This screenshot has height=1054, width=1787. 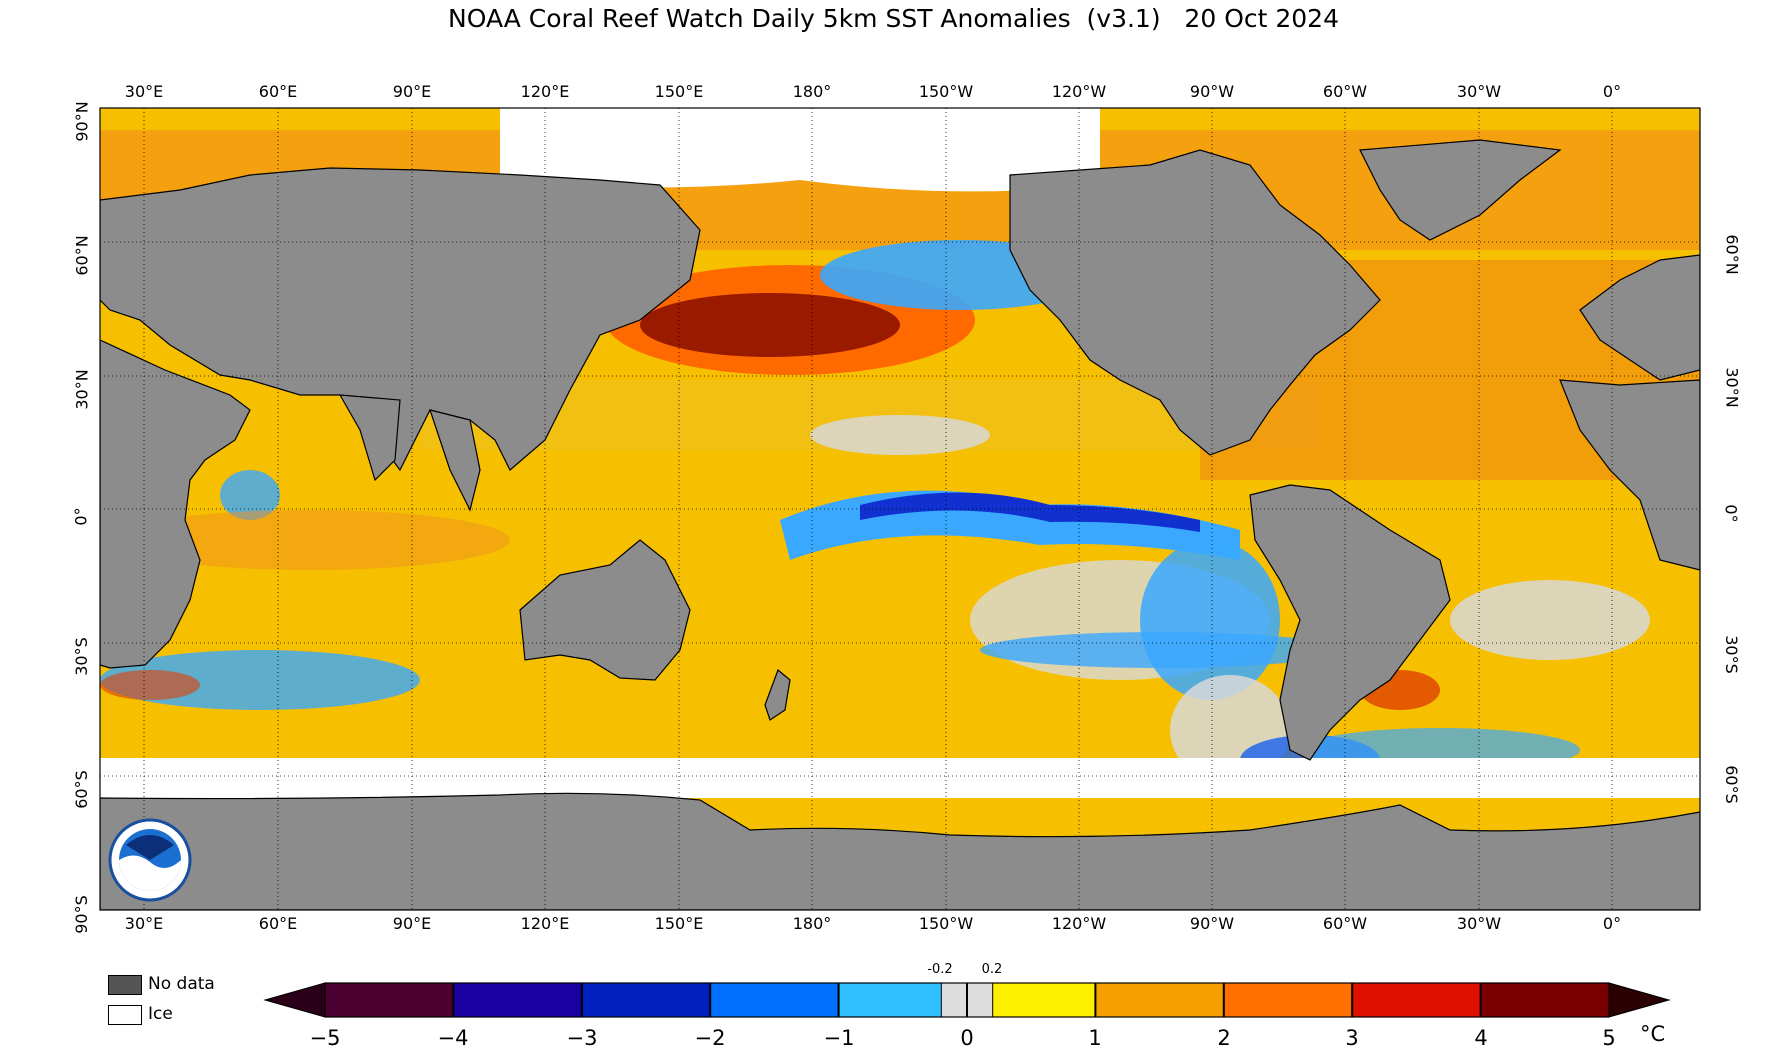 I want to click on lon-label-bottom-0: 0°, so click(x=1612, y=923).